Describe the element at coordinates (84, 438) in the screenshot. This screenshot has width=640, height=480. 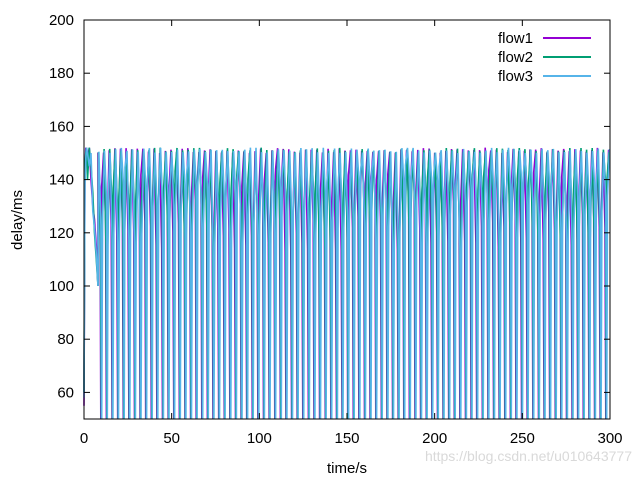
I see `x-tick-label: 0` at that location.